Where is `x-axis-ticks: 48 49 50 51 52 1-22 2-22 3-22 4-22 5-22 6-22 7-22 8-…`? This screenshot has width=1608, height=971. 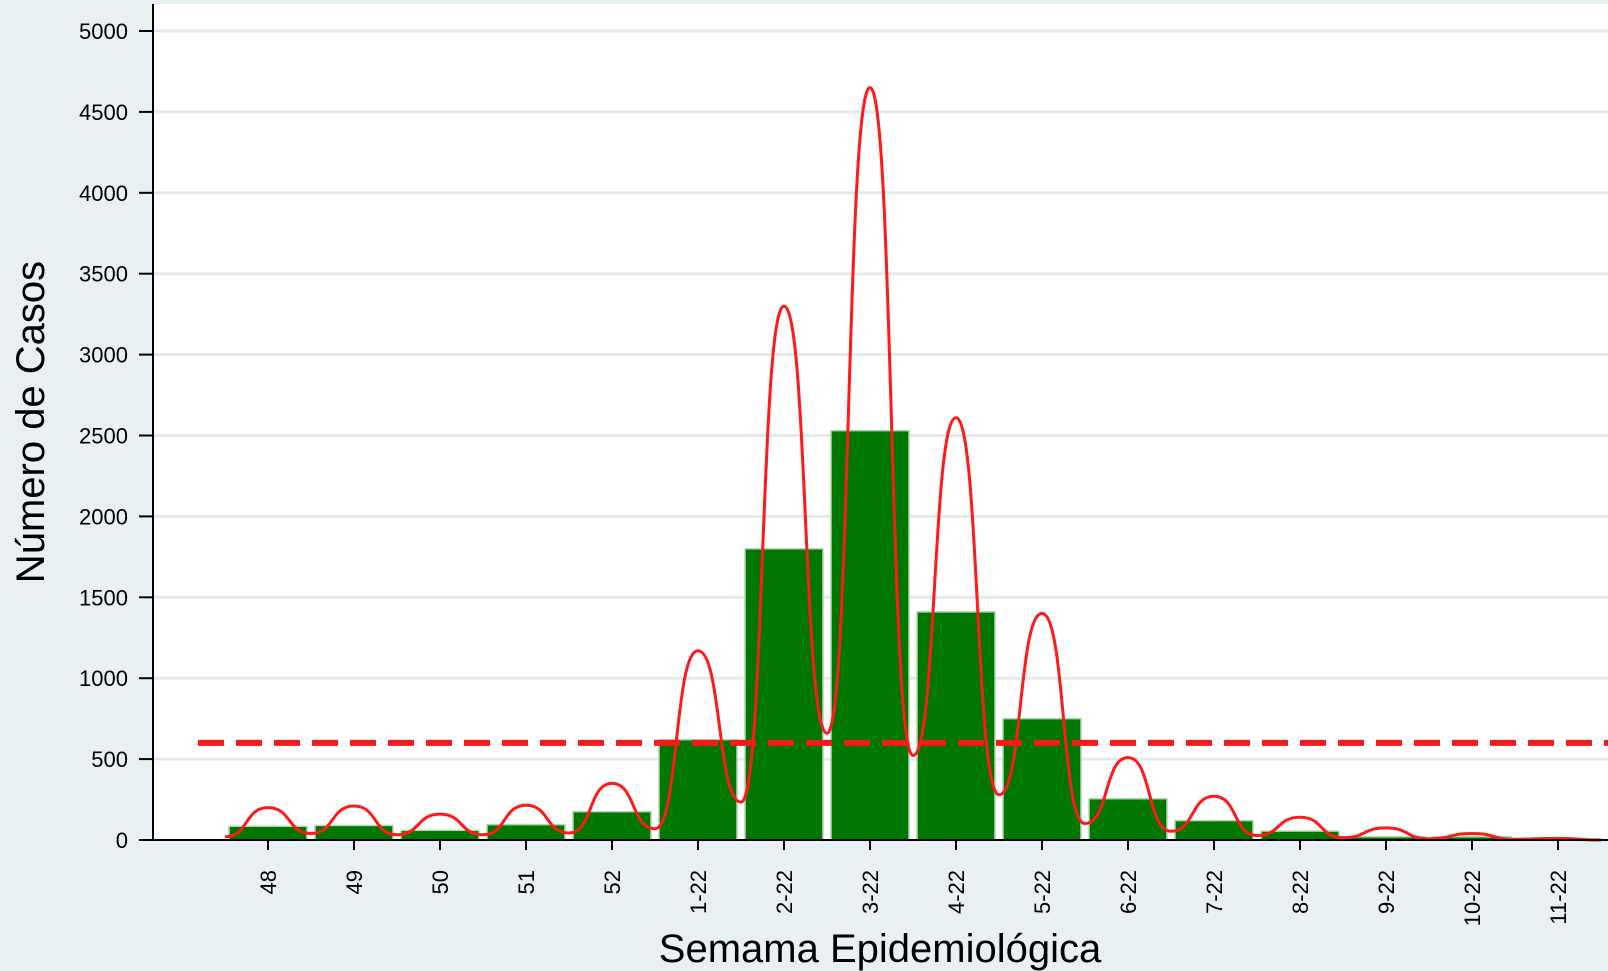 x-axis-ticks: 48 49 50 51 52 1-22 2-22 3-22 4-22 5-22 6-22 7-22 8-… is located at coordinates (913, 883).